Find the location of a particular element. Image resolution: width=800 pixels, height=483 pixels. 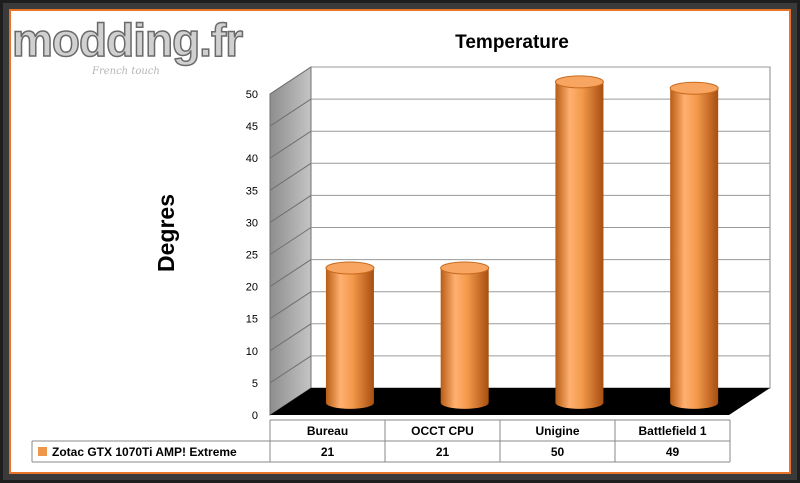

logo-tagline: French touch is located at coordinates (125, 71).